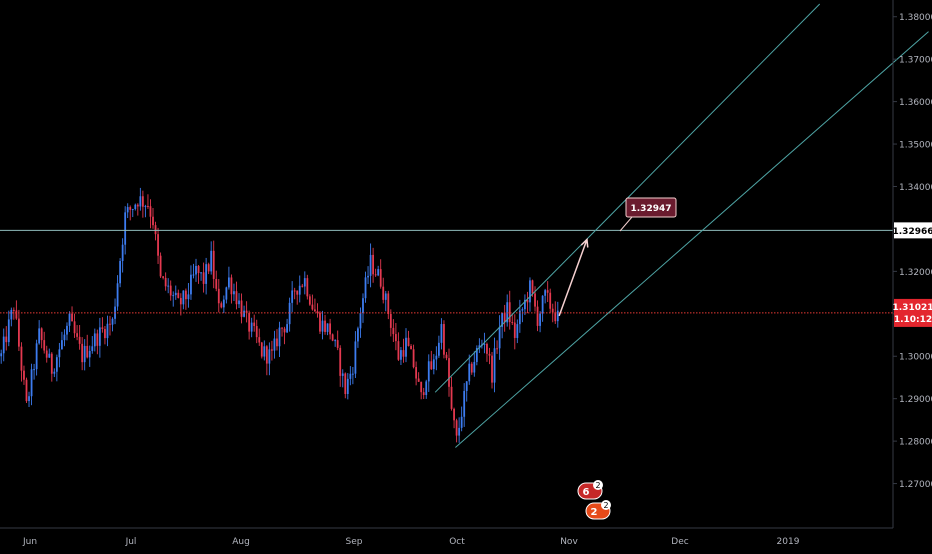 The image size is (932, 554). What do you see at coordinates (241, 542) in the screenshot?
I see `time-tick-label: Aug` at bounding box center [241, 542].